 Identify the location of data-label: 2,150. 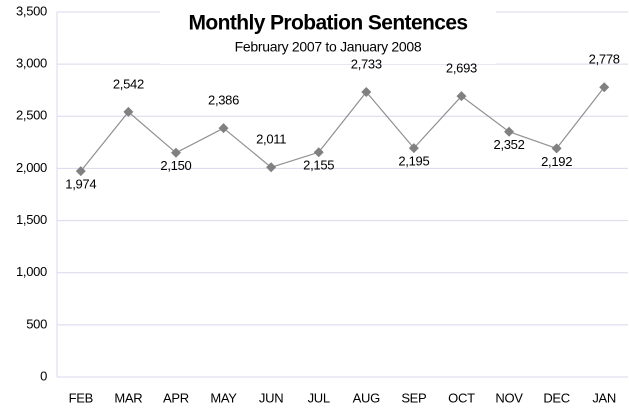
(175, 165).